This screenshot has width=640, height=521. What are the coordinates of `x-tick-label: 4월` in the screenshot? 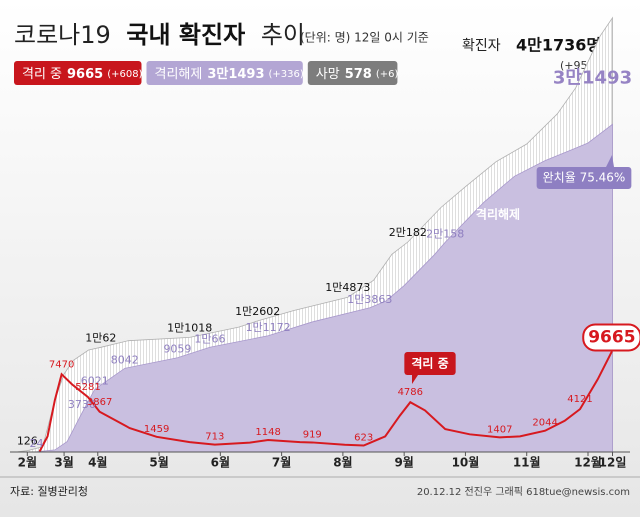 It's located at (97, 462).